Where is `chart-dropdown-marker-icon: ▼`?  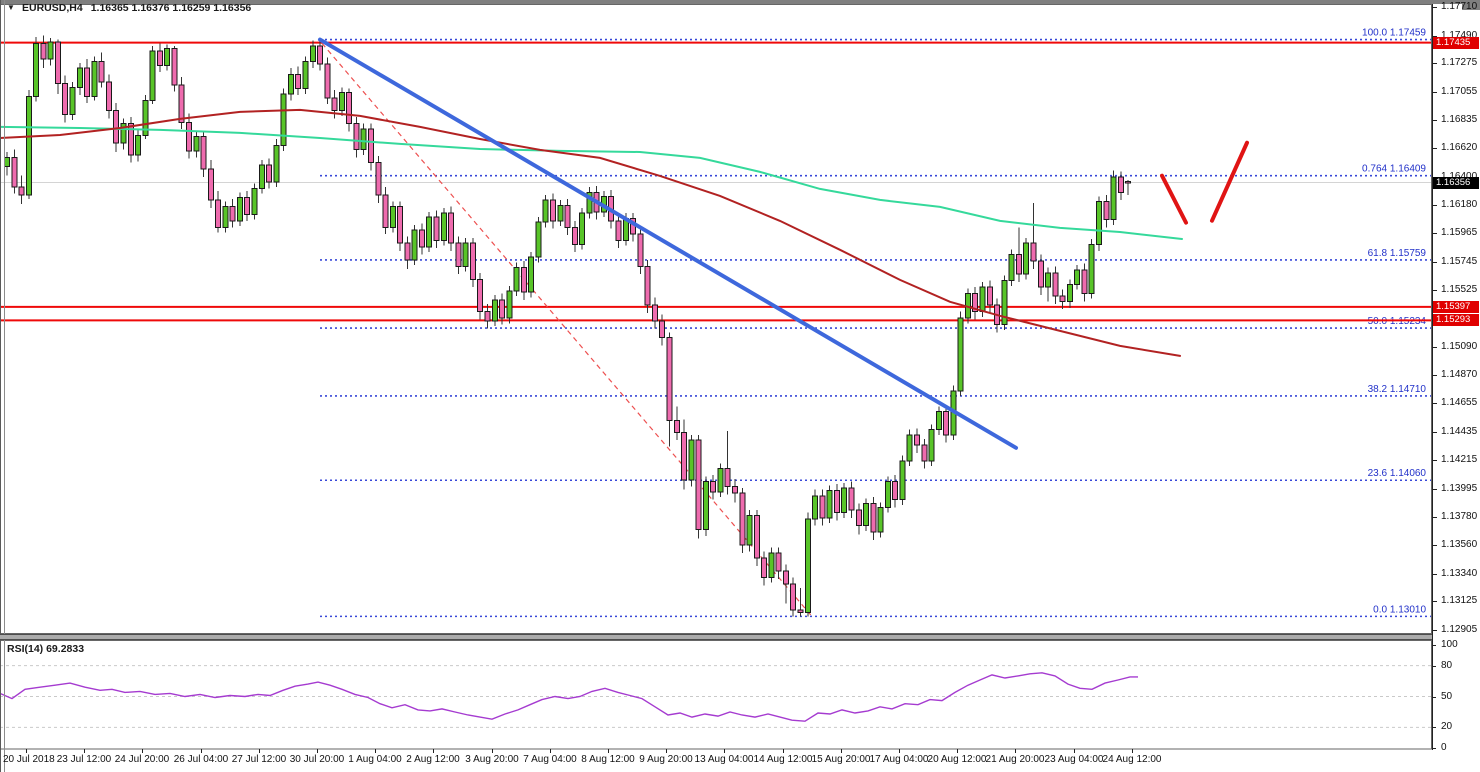
chart-dropdown-marker-icon: ▼ is located at coordinates (11, 7).